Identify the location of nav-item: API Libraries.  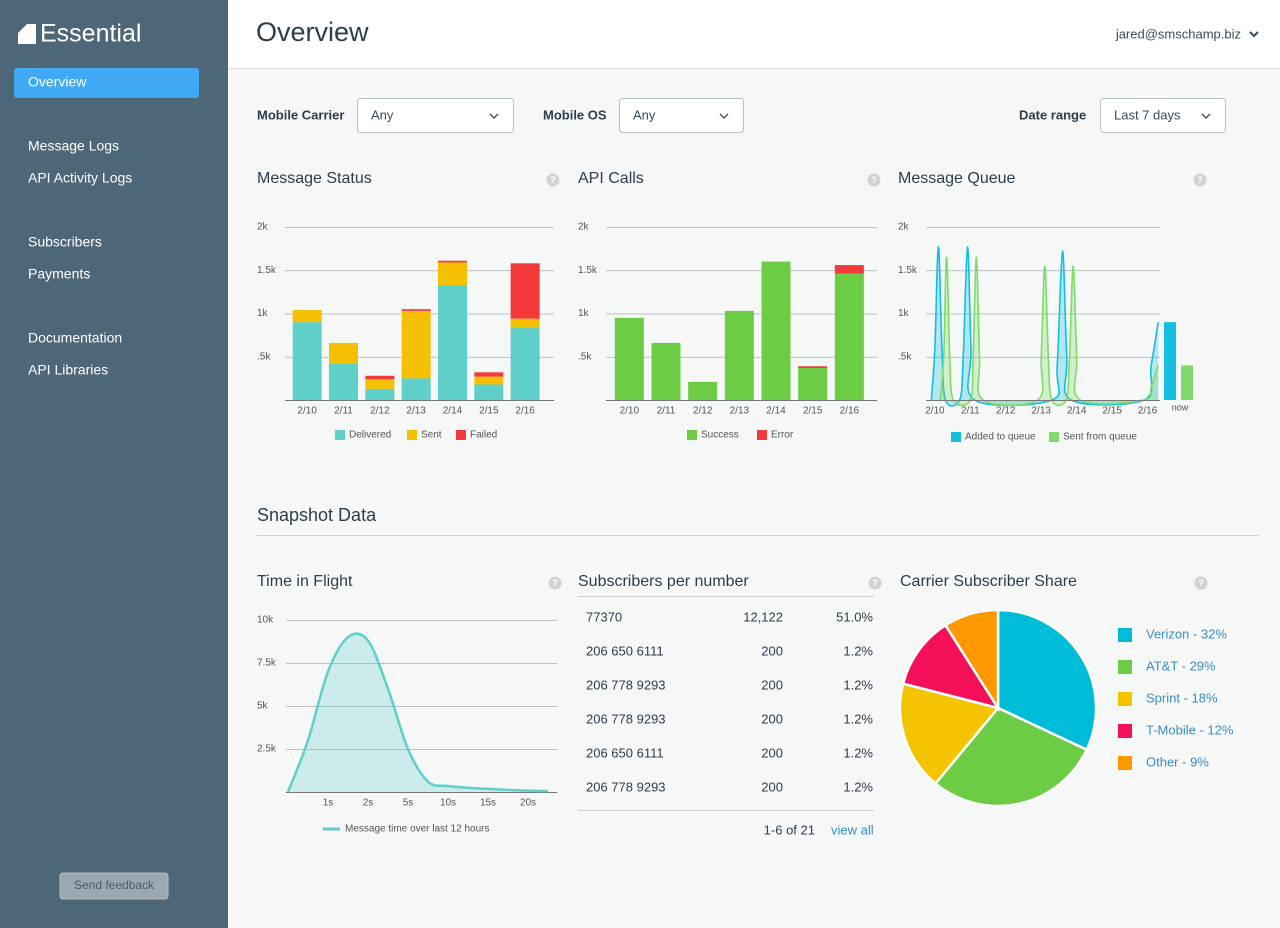
(68, 370).